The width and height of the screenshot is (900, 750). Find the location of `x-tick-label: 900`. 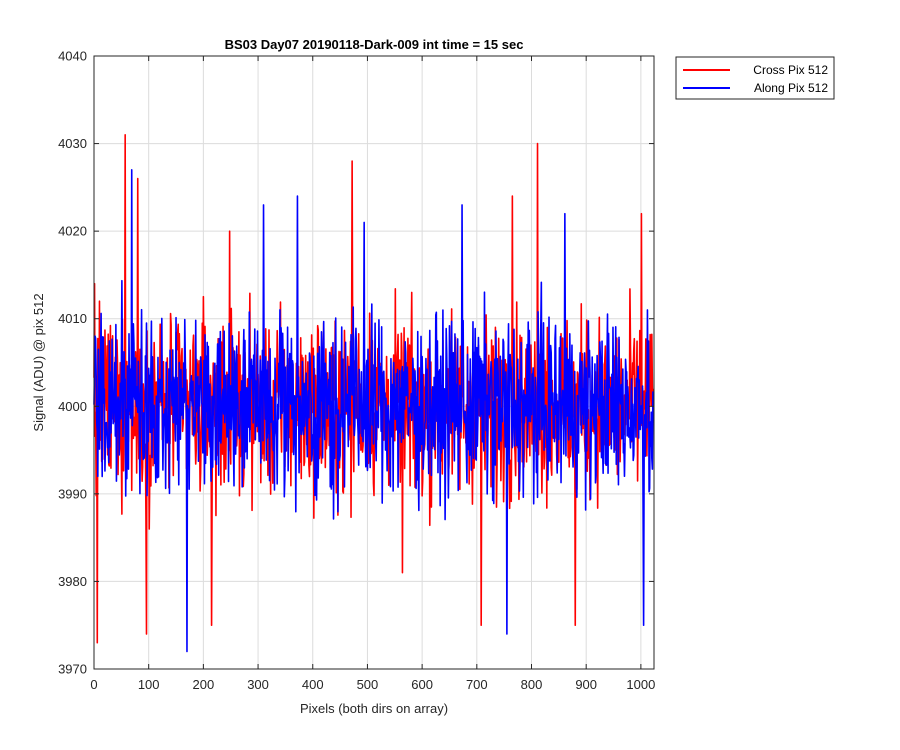

x-tick-label: 900 is located at coordinates (586, 684).